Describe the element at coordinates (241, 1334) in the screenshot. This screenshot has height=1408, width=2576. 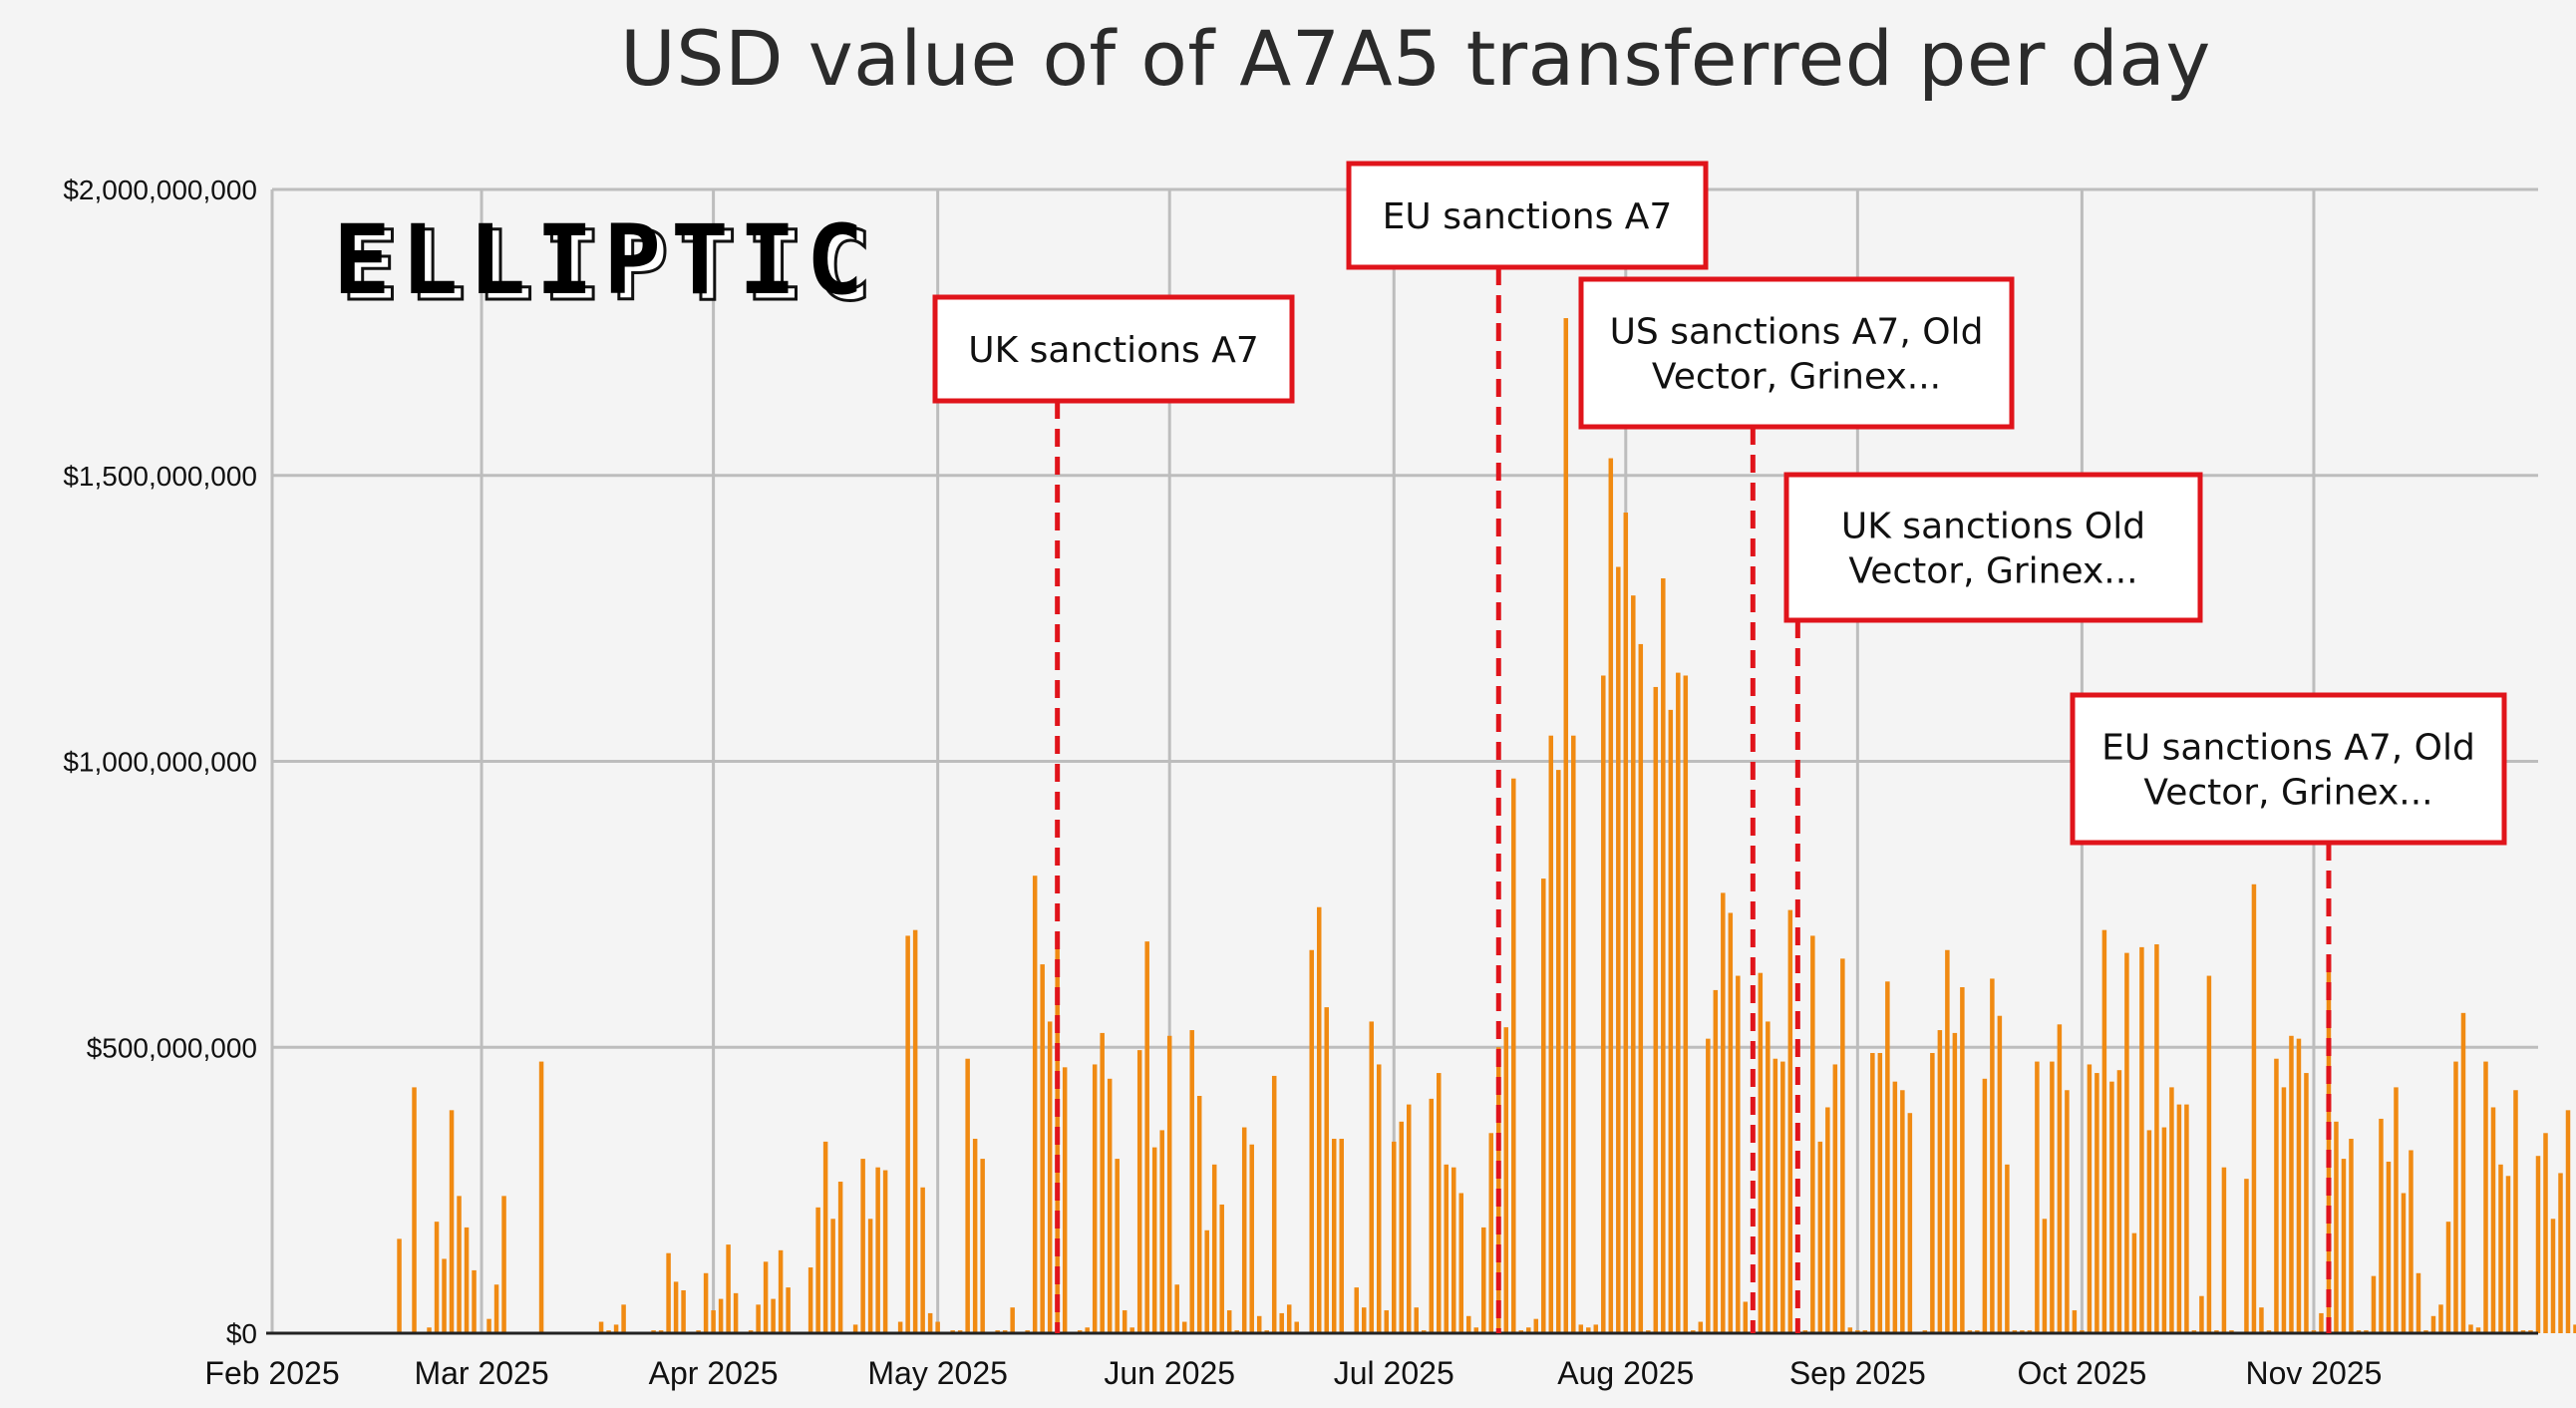
I see `y-tick-label-0: $0` at that location.